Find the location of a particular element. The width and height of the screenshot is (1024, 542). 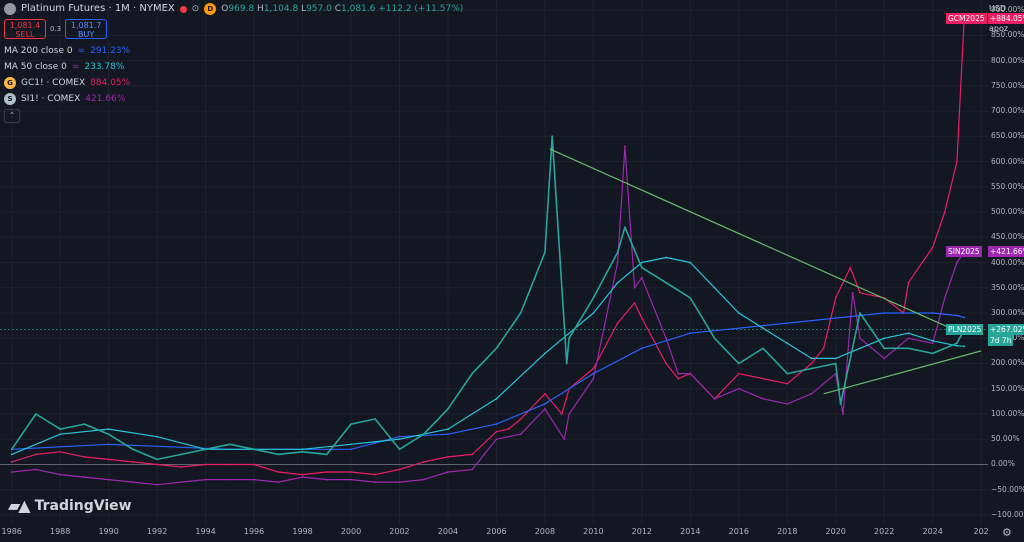

price-tick-label: 400.00% is located at coordinates (1007, 262).